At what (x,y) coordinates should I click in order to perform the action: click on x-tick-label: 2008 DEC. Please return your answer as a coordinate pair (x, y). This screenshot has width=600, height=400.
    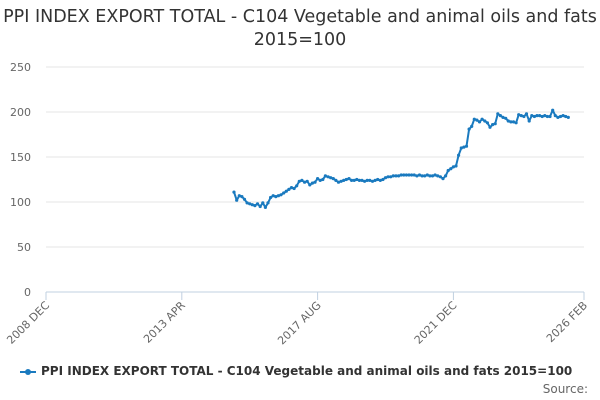
    Looking at the image, I should click on (28, 323).